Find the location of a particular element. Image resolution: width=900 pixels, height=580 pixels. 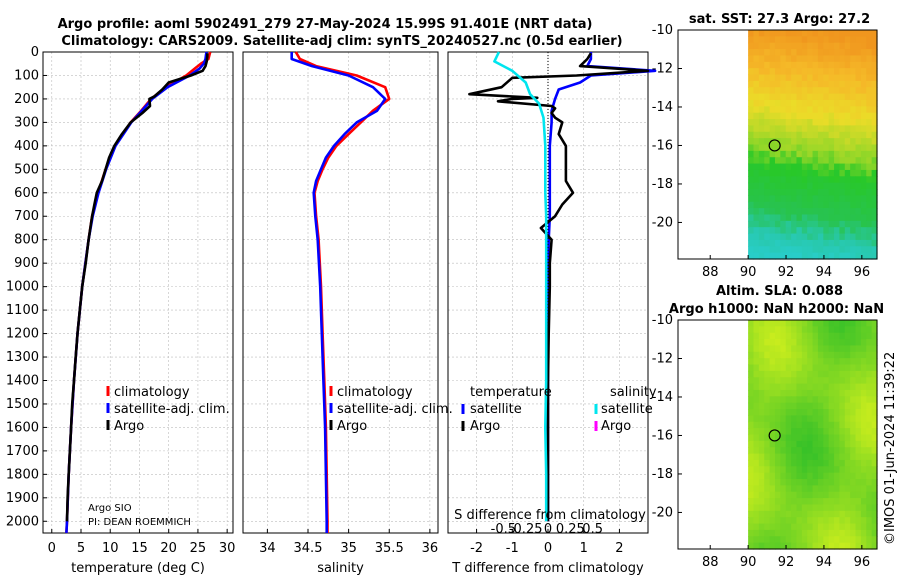

y-tick-label: -12 is located at coordinates (662, 68).